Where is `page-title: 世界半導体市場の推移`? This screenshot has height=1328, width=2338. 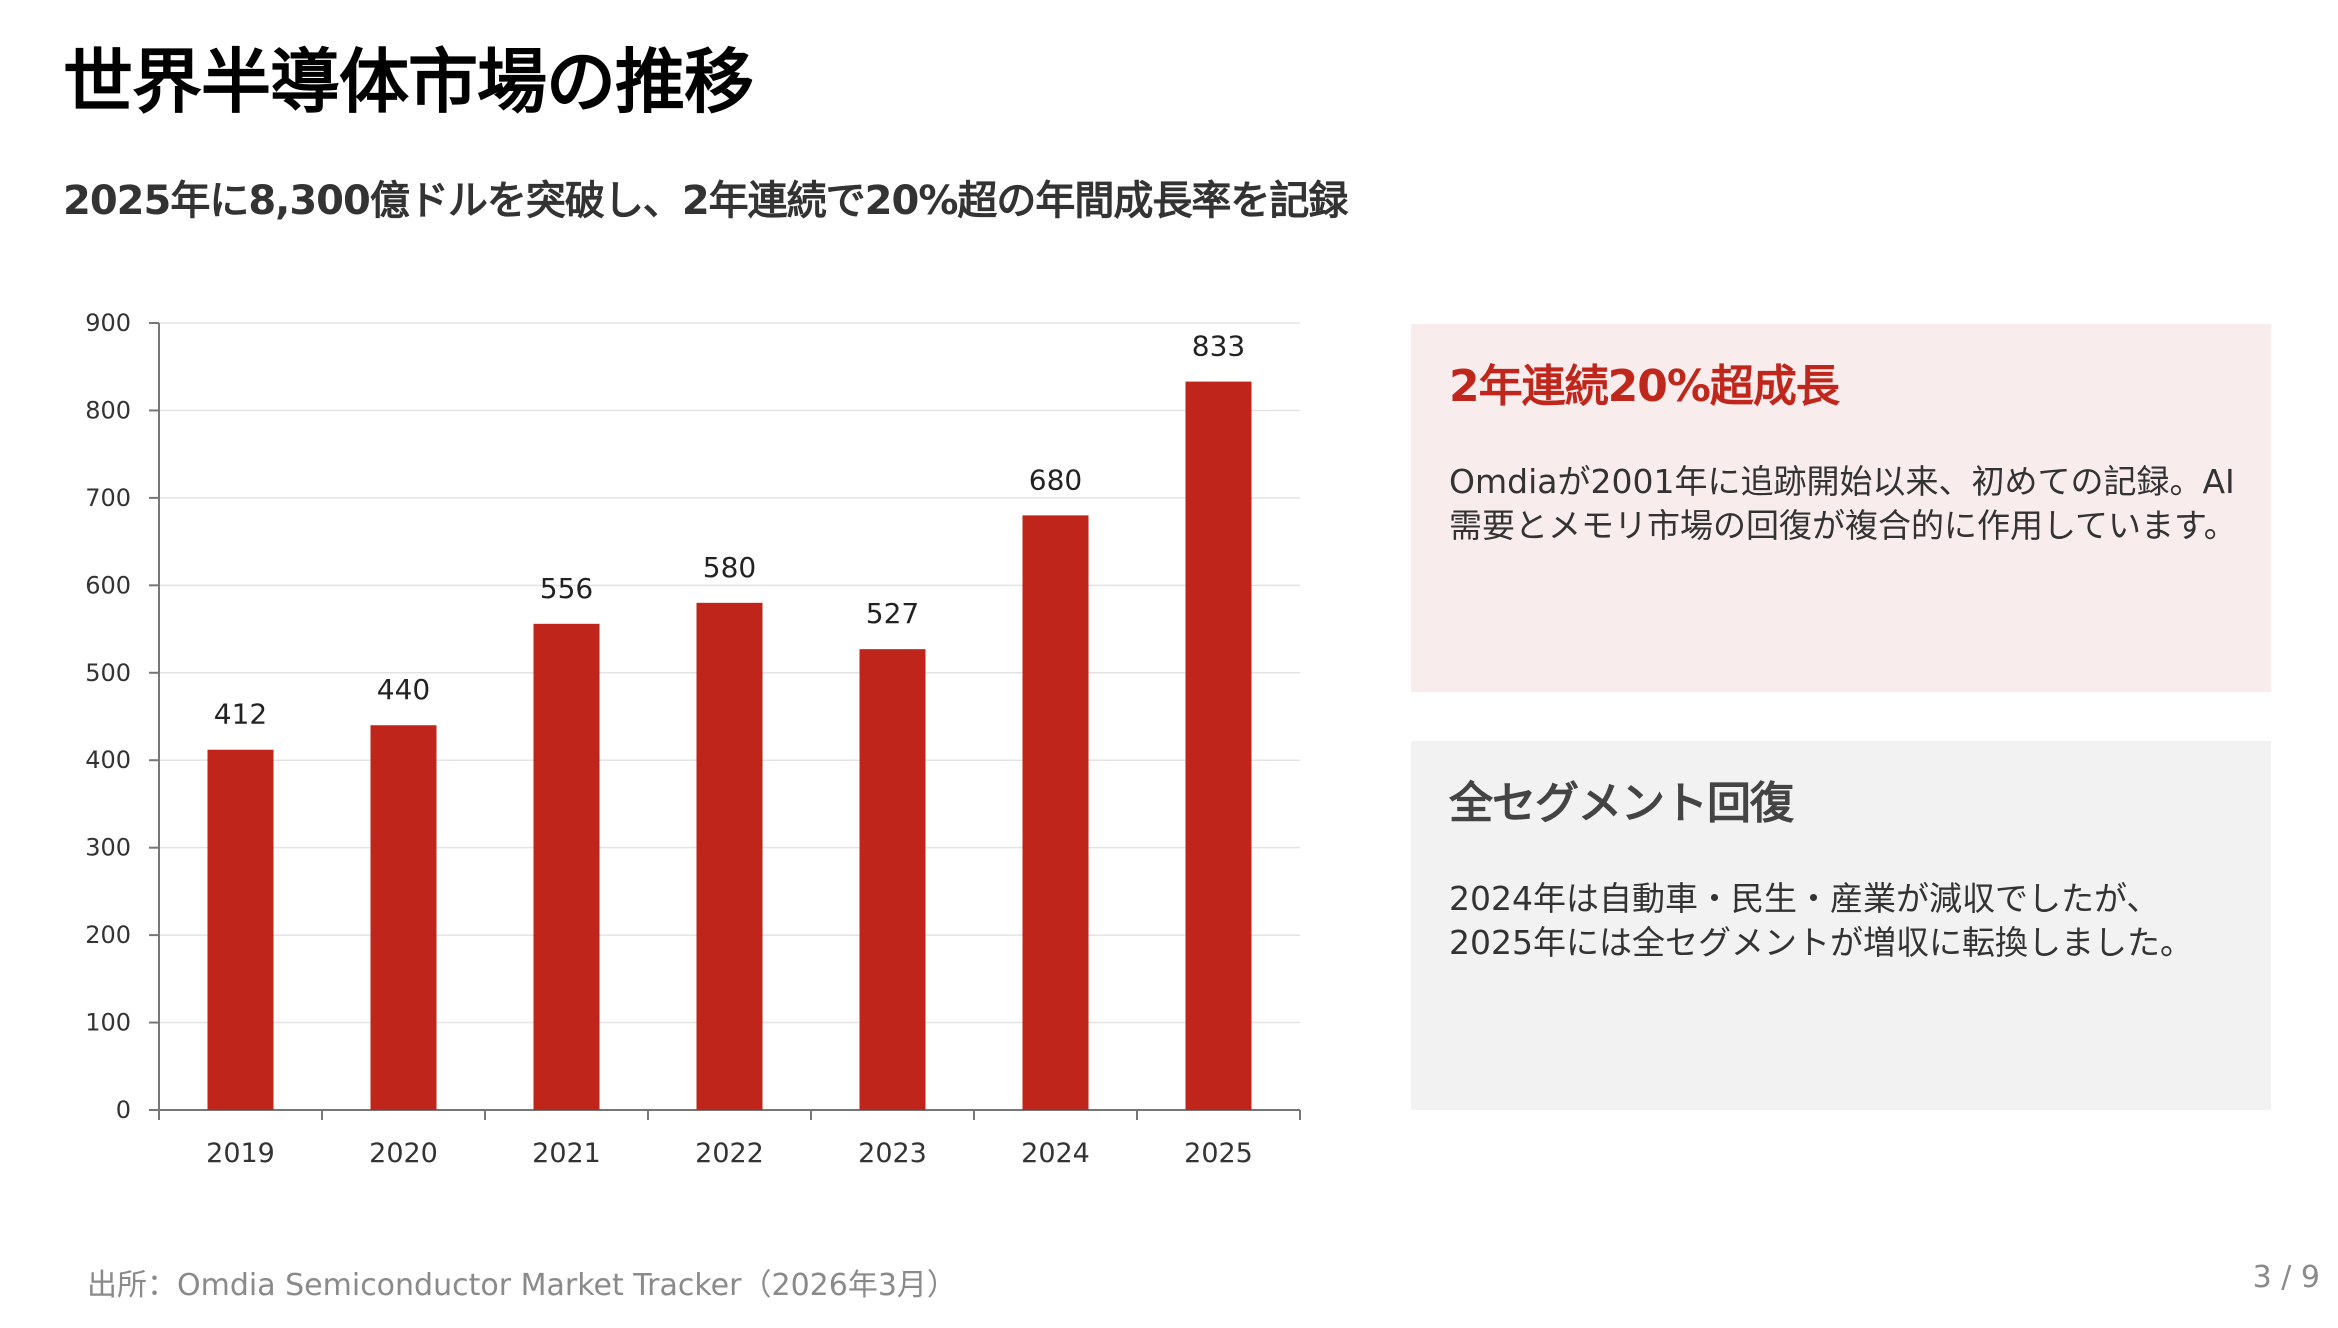
page-title: 世界半導体市場の推移 is located at coordinates (408, 82).